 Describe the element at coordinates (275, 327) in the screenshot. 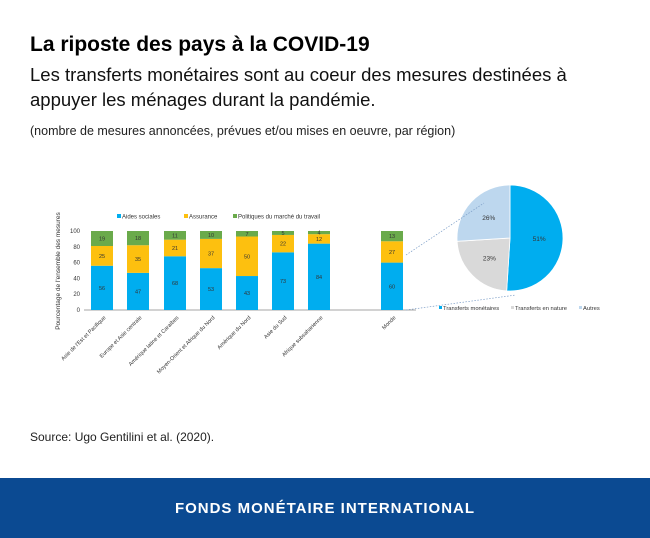

I see `category-label: Asie du Sud` at that location.